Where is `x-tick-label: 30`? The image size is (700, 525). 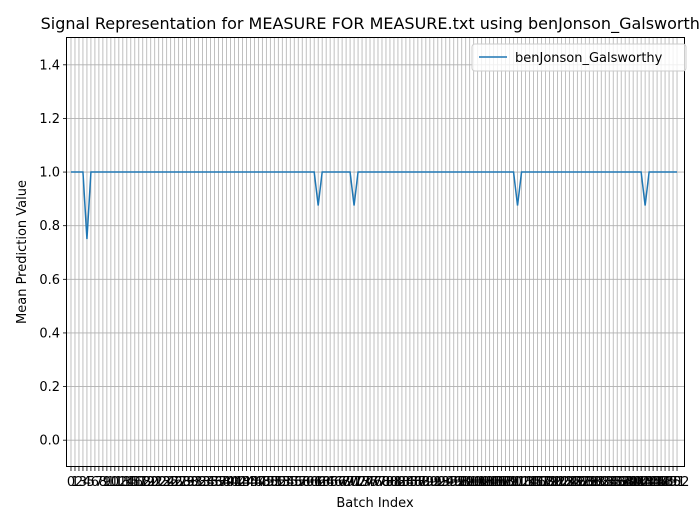 x-tick-label: 30 is located at coordinates (190, 482).